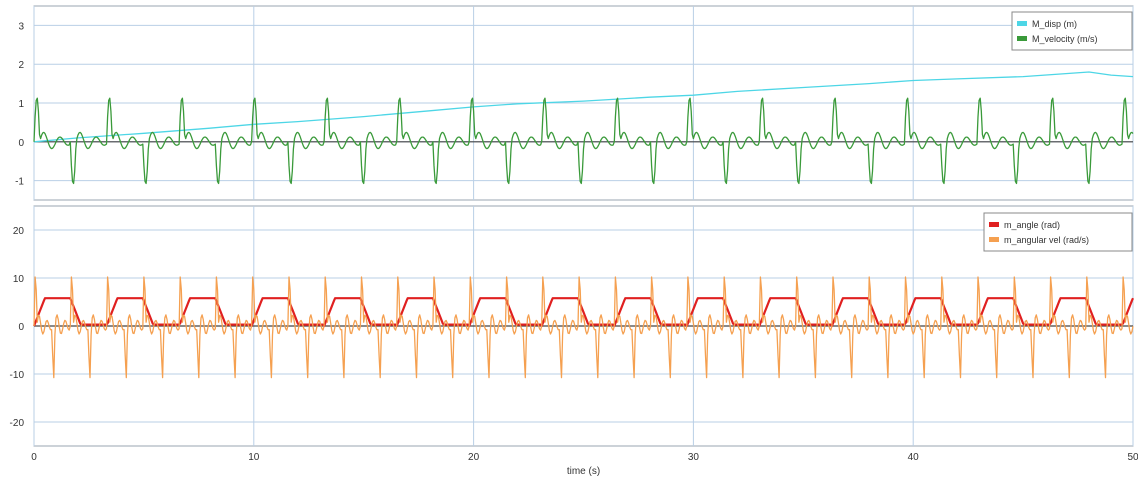  I want to click on legend-label: m_angular vel (rad/s), so click(1046, 240).